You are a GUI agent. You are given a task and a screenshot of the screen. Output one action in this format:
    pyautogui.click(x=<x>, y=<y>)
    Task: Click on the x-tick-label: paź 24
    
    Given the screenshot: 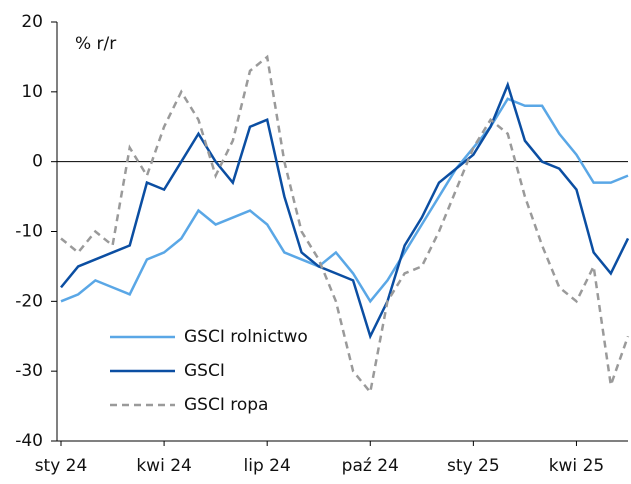 What is the action you would take?
    pyautogui.click(x=370, y=466)
    